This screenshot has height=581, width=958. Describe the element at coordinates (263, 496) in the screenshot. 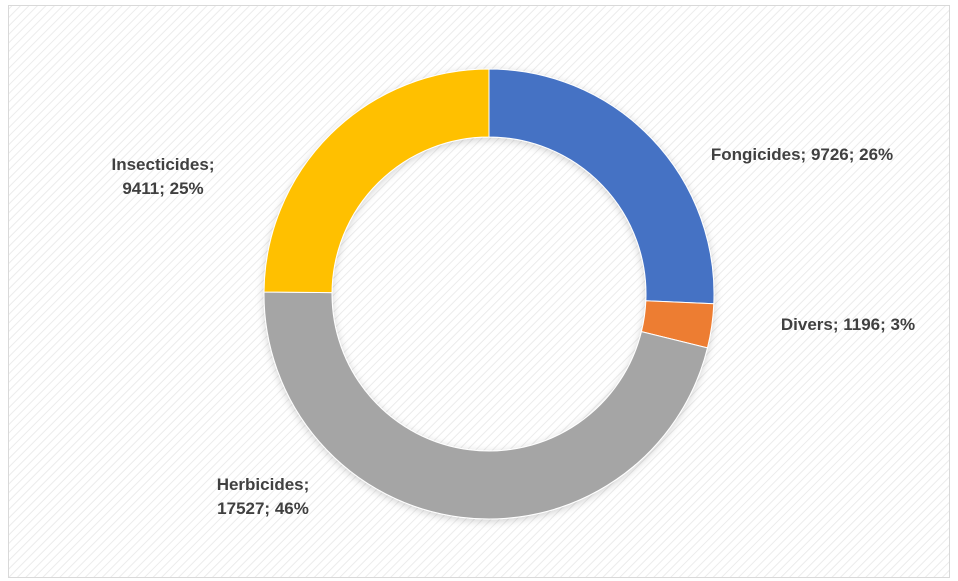

I see `data-label: Herbicides; 17527; 46%` at that location.